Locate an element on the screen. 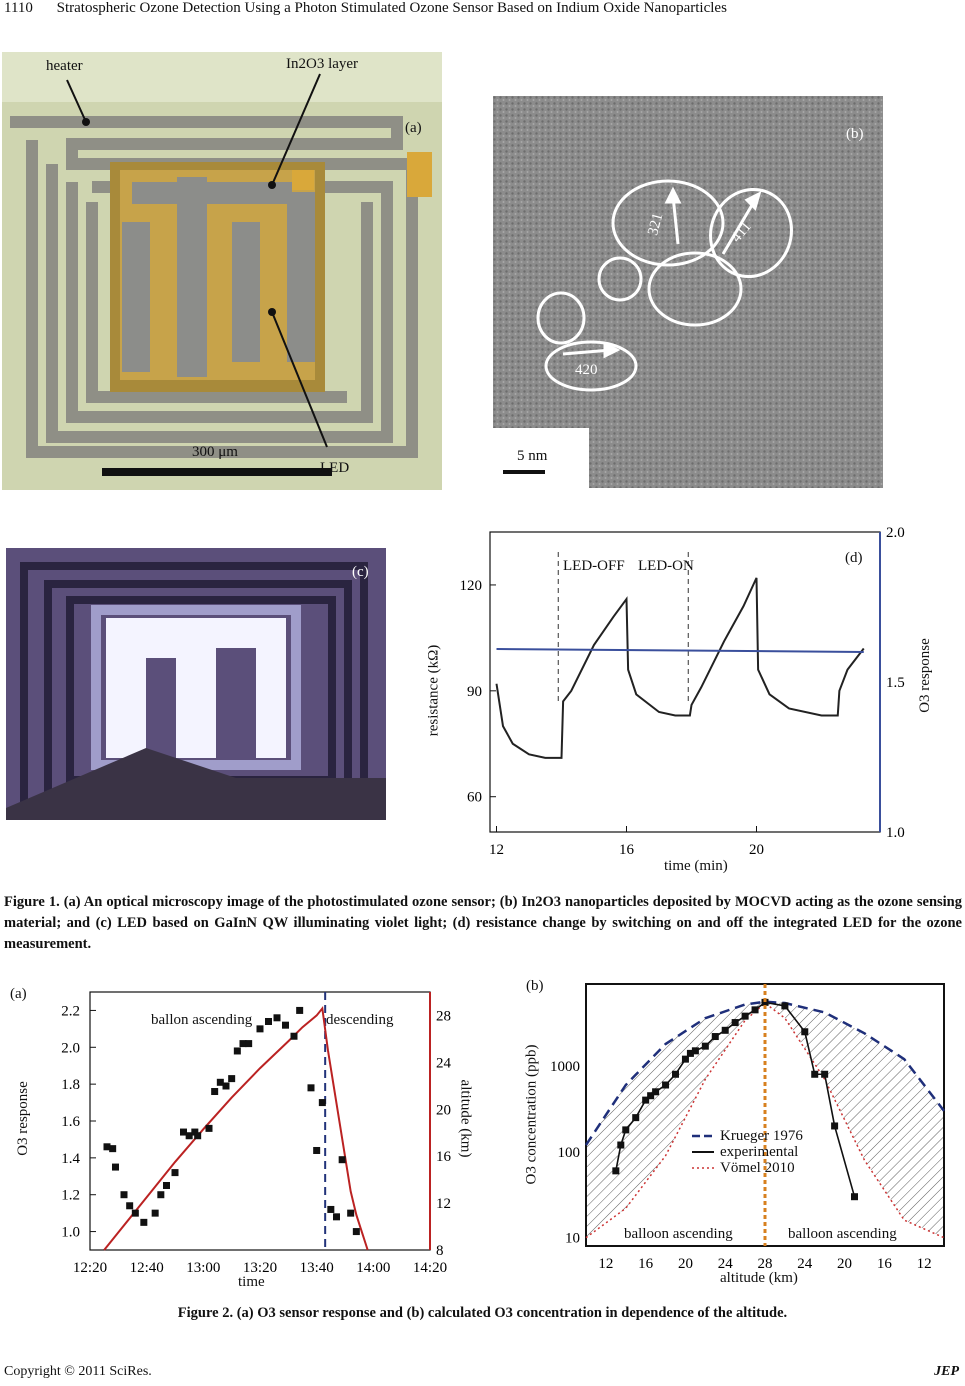 This screenshot has width=965, height=1386. x-tick-label: 13:40 is located at coordinates (317, 1268).